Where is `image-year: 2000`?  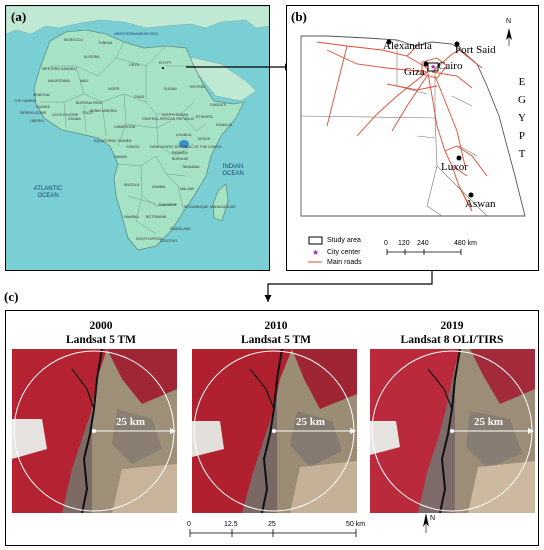 image-year: 2000 is located at coordinates (101, 326).